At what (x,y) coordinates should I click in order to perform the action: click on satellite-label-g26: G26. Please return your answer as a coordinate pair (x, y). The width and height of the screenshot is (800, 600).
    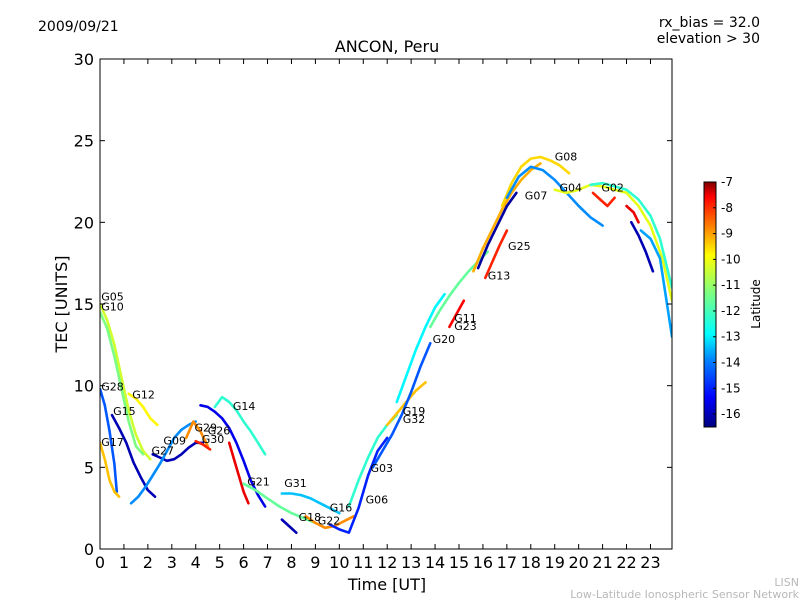
    Looking at the image, I should click on (219, 431).